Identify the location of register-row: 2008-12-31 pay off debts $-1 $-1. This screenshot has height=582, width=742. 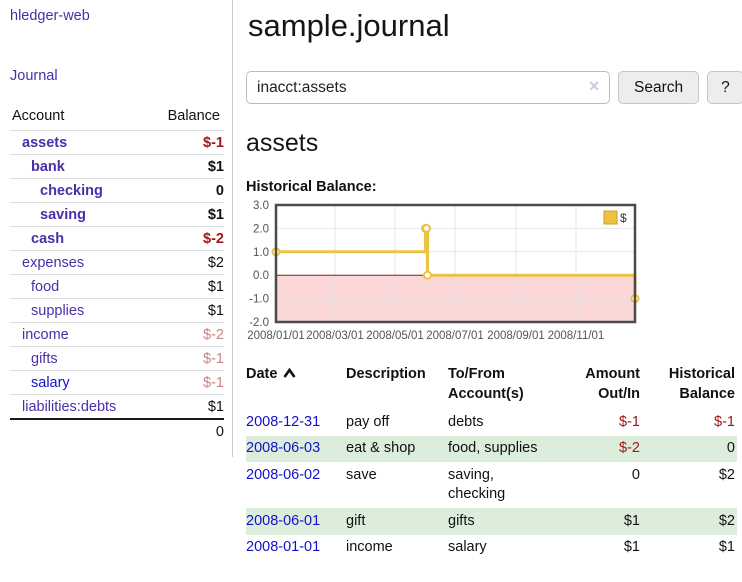
(491, 422).